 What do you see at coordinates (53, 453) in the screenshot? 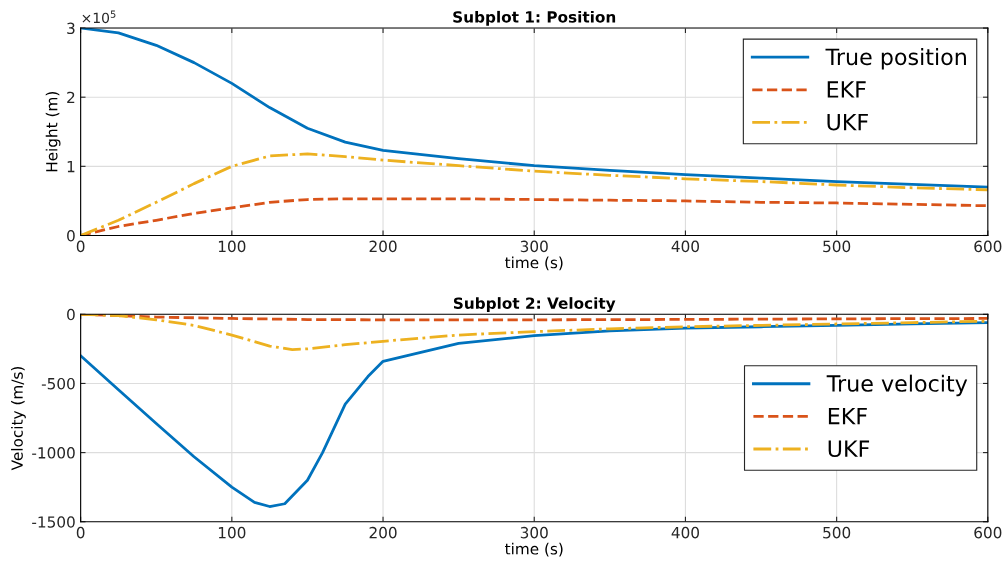
I see `y-tick-label: -1000` at bounding box center [53, 453].